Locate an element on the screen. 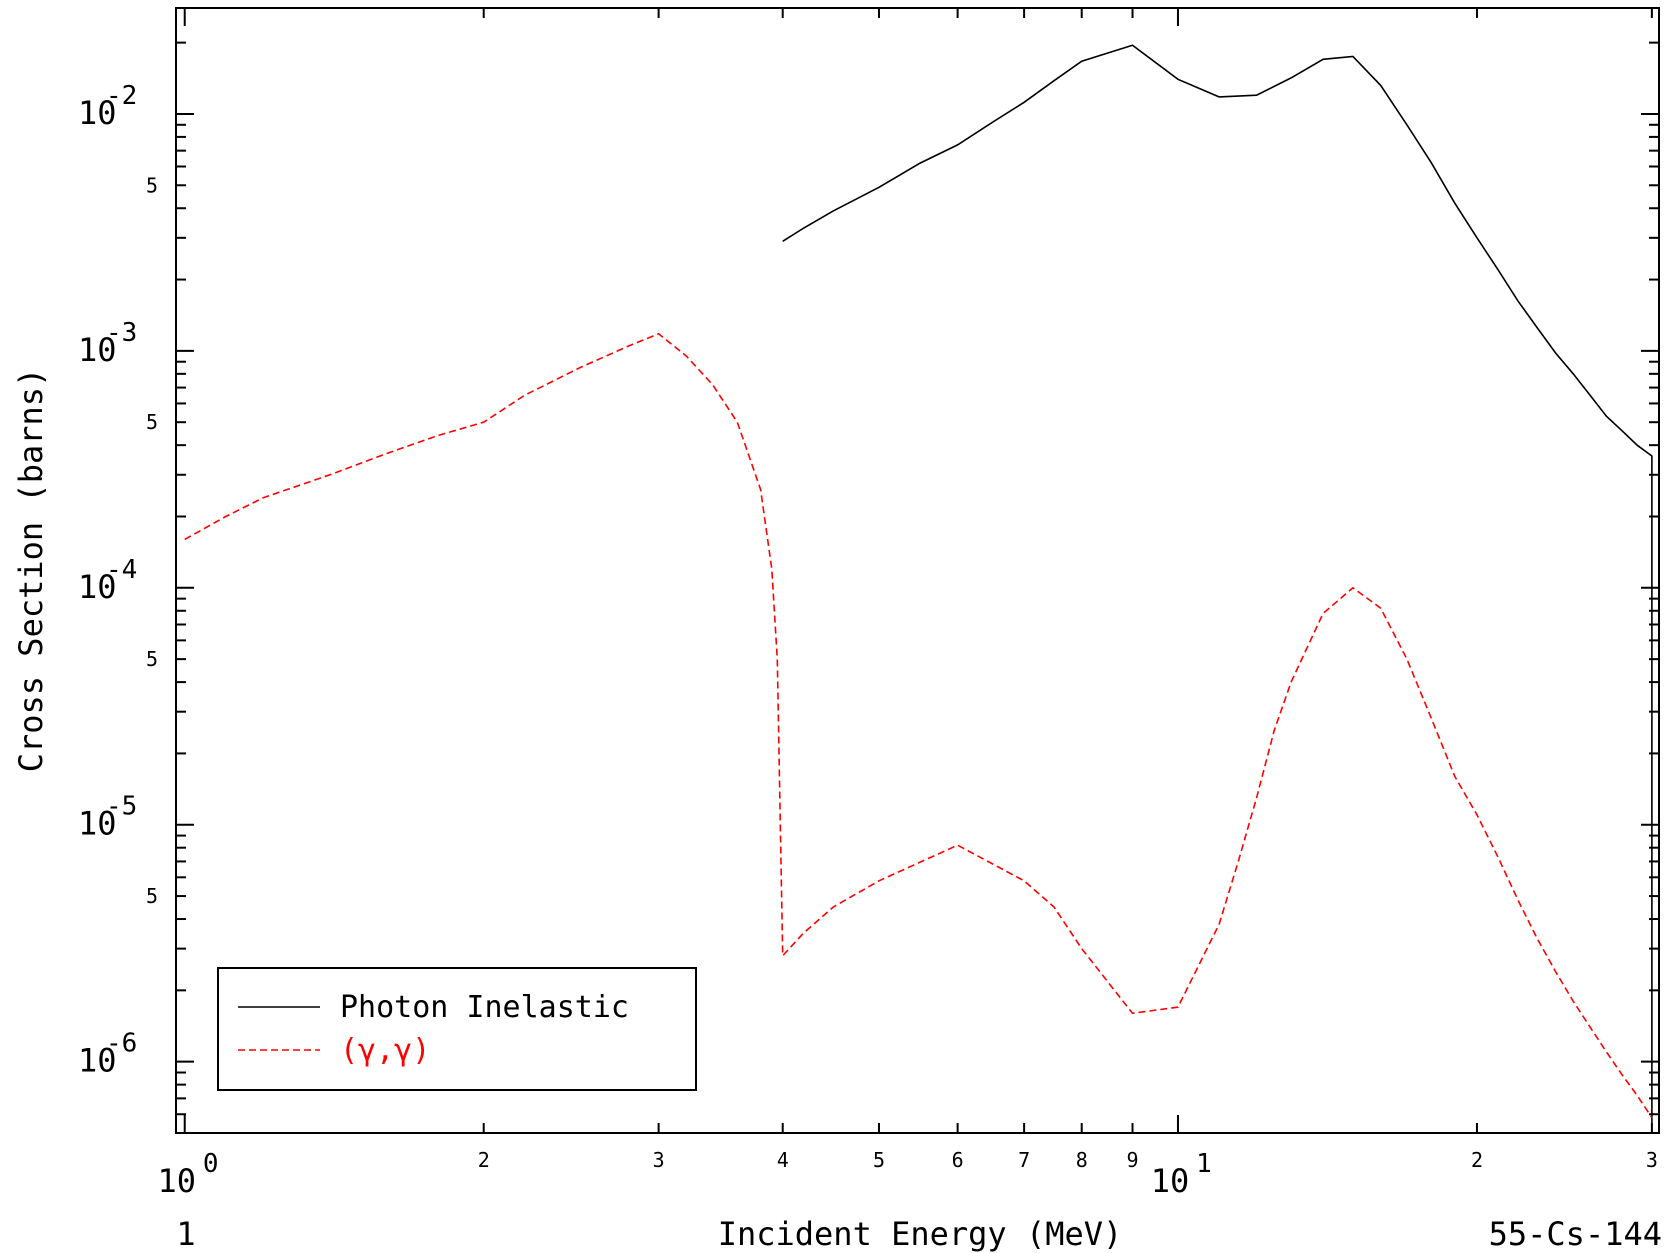 The image size is (1667, 1253). legend-box is located at coordinates (457, 1029).